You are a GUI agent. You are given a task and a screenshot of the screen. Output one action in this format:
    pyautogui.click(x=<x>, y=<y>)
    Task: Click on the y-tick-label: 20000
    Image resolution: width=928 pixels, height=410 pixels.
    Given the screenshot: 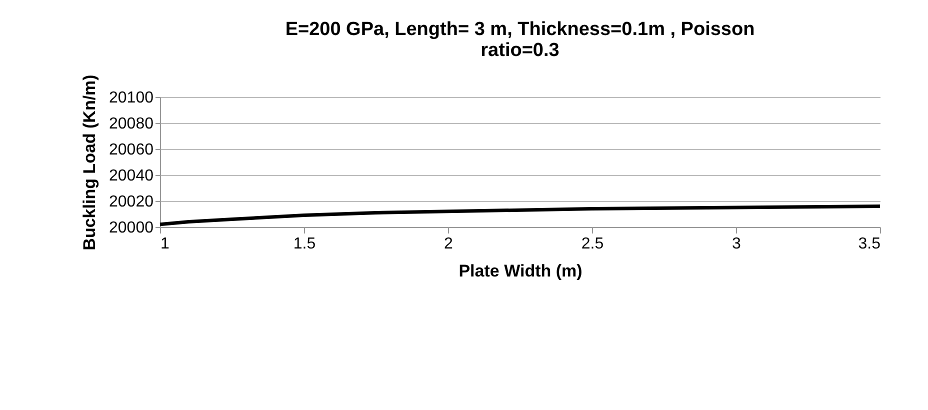 What is the action you would take?
    pyautogui.click(x=131, y=228)
    